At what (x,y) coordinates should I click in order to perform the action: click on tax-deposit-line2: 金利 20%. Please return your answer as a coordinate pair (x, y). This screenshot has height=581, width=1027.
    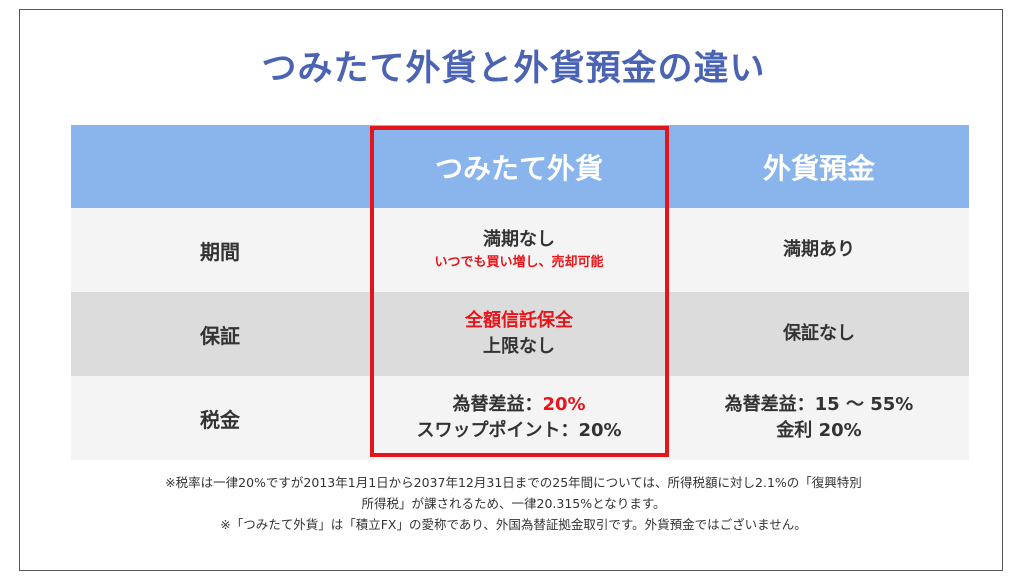
    Looking at the image, I should click on (819, 430).